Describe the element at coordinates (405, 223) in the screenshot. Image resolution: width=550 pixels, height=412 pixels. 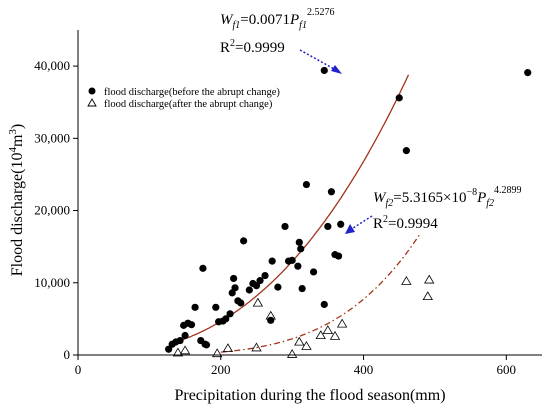
I see `fit-2-r2: R2=0.9994` at that location.